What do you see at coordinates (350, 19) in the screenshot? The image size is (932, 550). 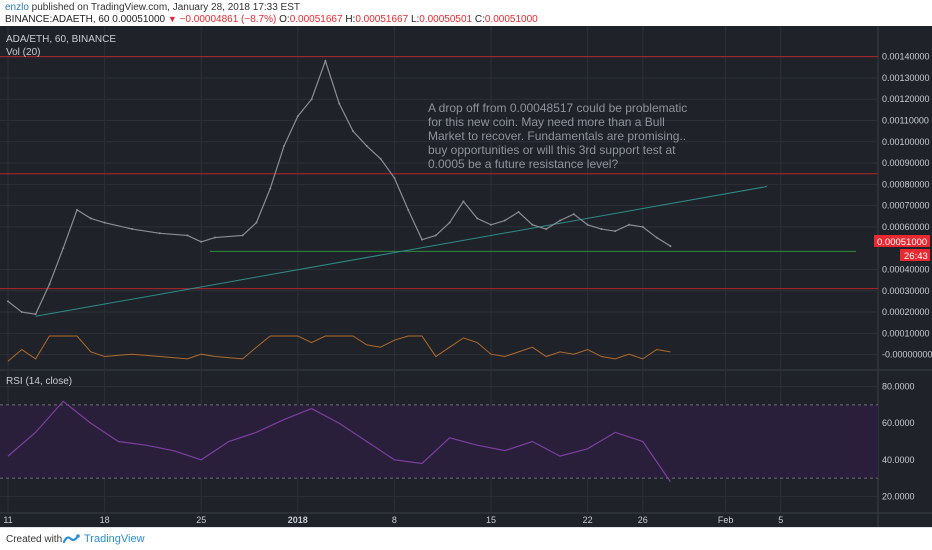 I see `high-label: H:` at bounding box center [350, 19].